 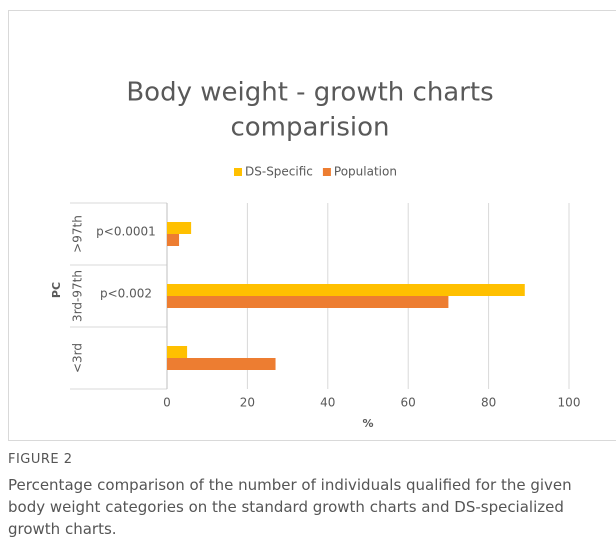 I want to click on x-axis-label: %, so click(x=367, y=423).